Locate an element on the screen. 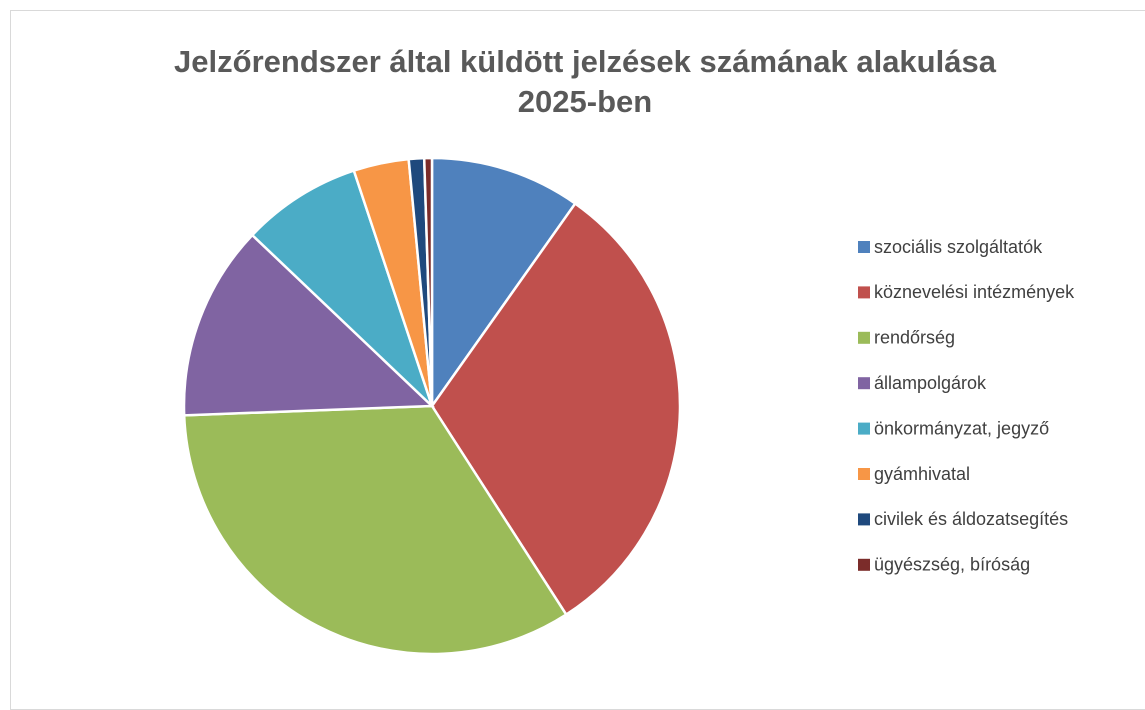  legend-label: rendőrség is located at coordinates (914, 338).